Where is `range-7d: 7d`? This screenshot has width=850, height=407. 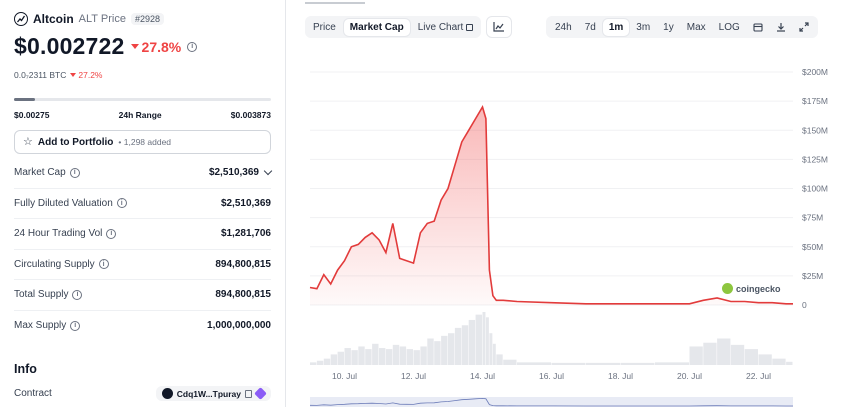
range-7d: 7d is located at coordinates (590, 27).